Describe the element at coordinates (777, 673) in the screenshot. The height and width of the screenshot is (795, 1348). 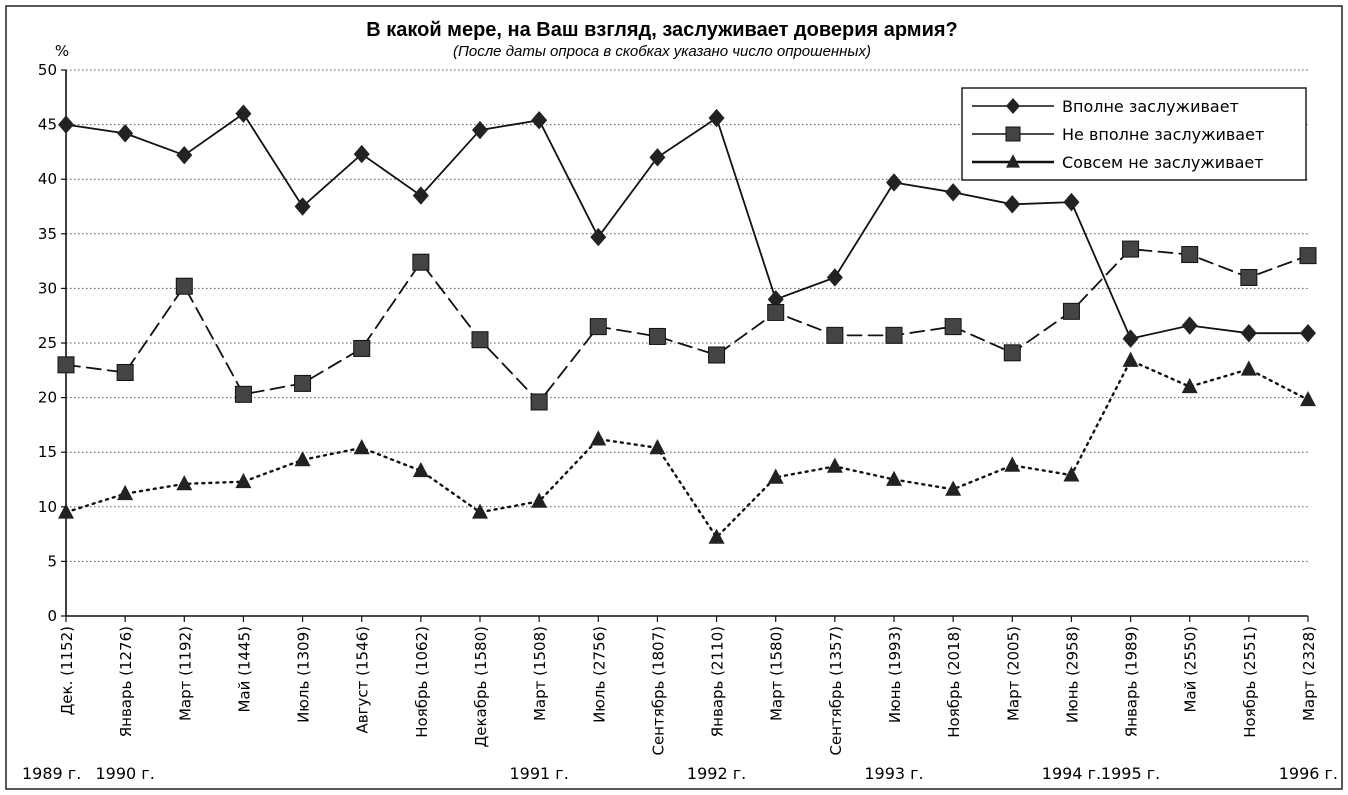
I see `x-category-label: Март (1580)` at that location.